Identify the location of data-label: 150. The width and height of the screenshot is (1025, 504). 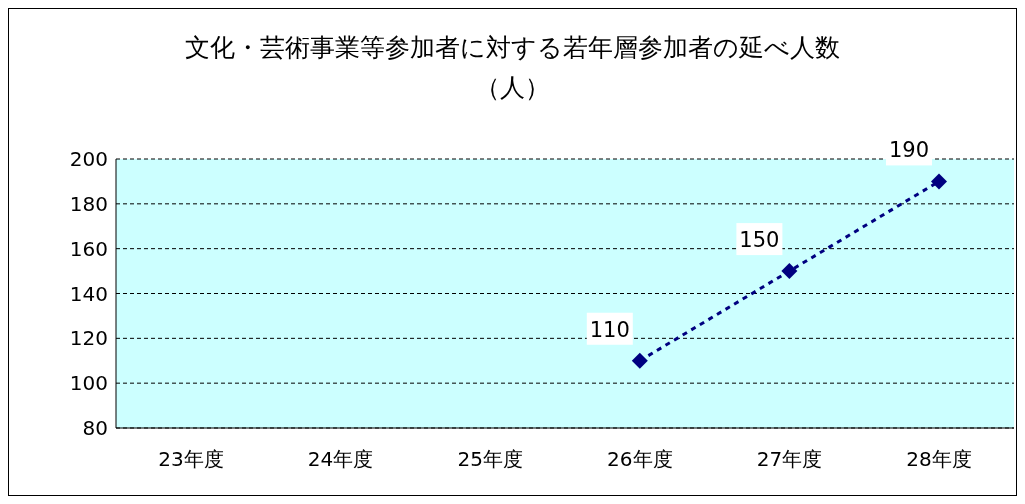
(759, 240).